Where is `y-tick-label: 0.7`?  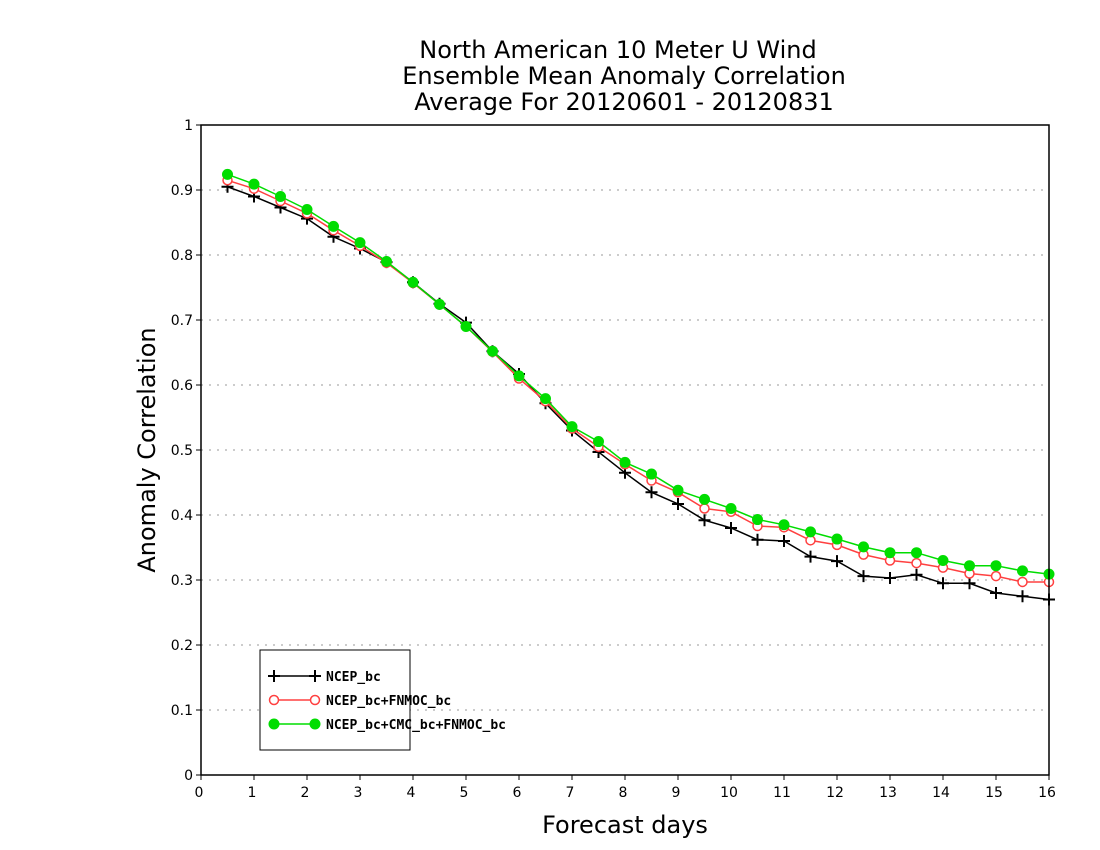 y-tick-label: 0.7 is located at coordinates (182, 321).